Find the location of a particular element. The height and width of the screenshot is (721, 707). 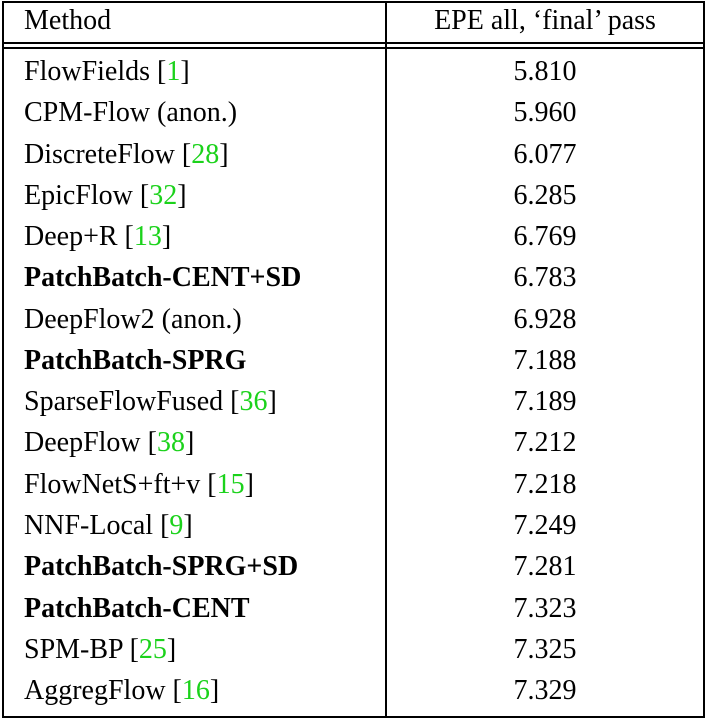

epe-cell: 5.810 is located at coordinates (545, 71).